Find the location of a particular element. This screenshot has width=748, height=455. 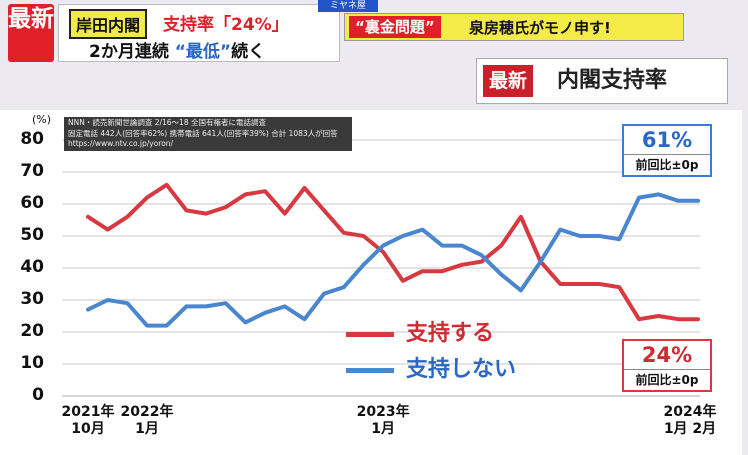

x-tick-label: 2021年 10月 is located at coordinates (88, 420).